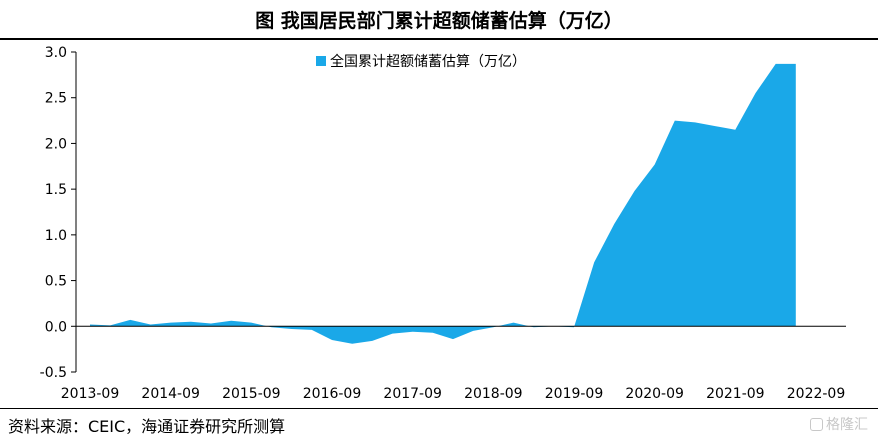 The width and height of the screenshot is (878, 438). I want to click on x-tick-label: 2019-09, so click(574, 394).